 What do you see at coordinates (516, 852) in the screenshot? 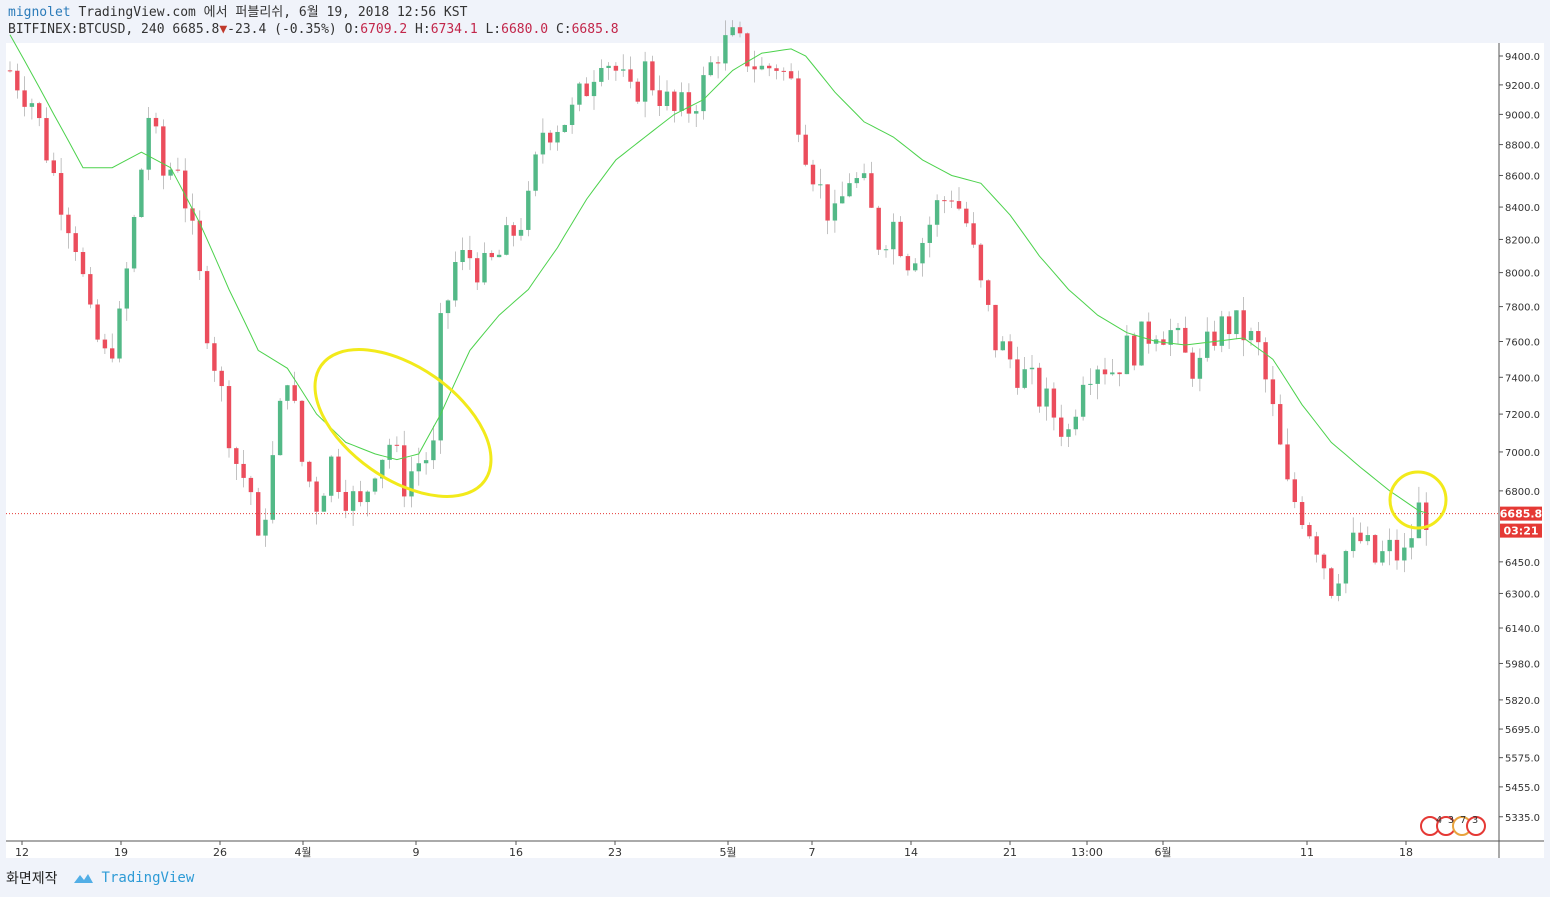
I see `x-tick-label: 16` at bounding box center [516, 852].